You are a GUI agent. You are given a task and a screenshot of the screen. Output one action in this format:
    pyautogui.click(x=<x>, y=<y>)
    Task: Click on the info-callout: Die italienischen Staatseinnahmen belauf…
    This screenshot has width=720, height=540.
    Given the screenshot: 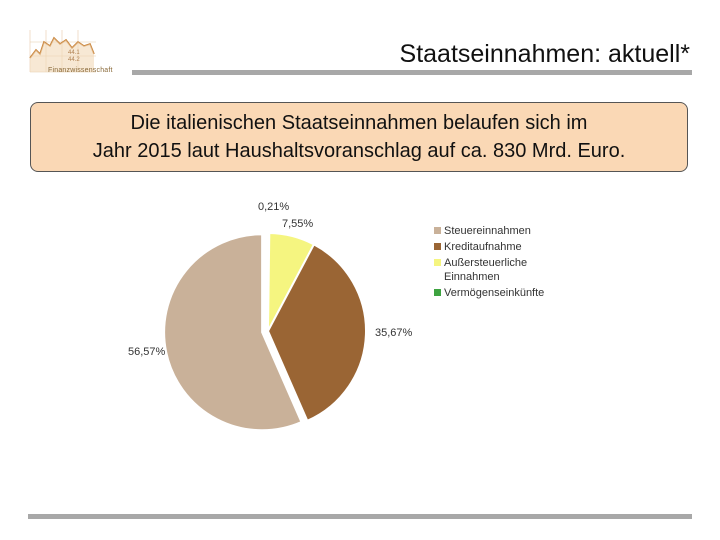 What is the action you would take?
    pyautogui.click(x=359, y=137)
    